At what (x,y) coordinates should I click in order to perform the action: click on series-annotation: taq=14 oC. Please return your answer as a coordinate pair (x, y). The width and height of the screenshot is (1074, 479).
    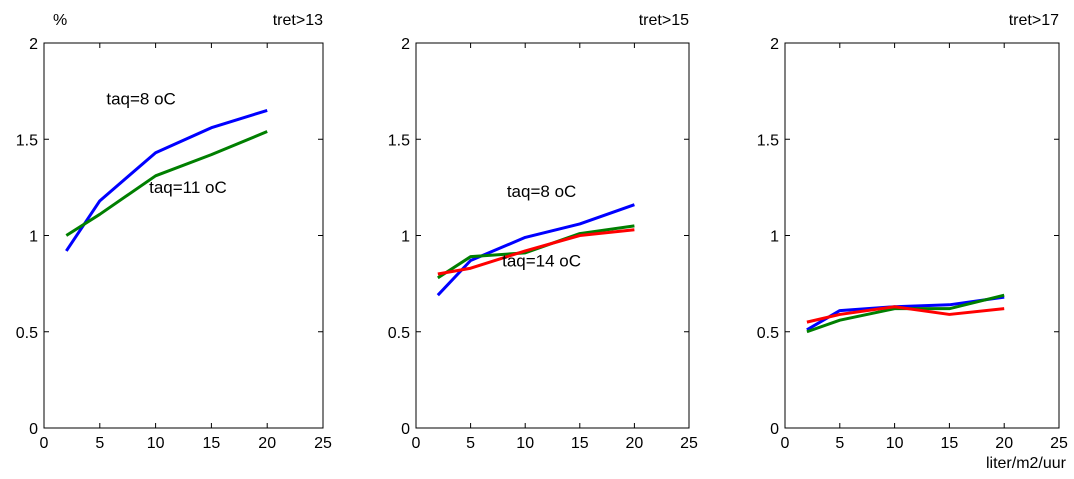
    Looking at the image, I should click on (541, 260).